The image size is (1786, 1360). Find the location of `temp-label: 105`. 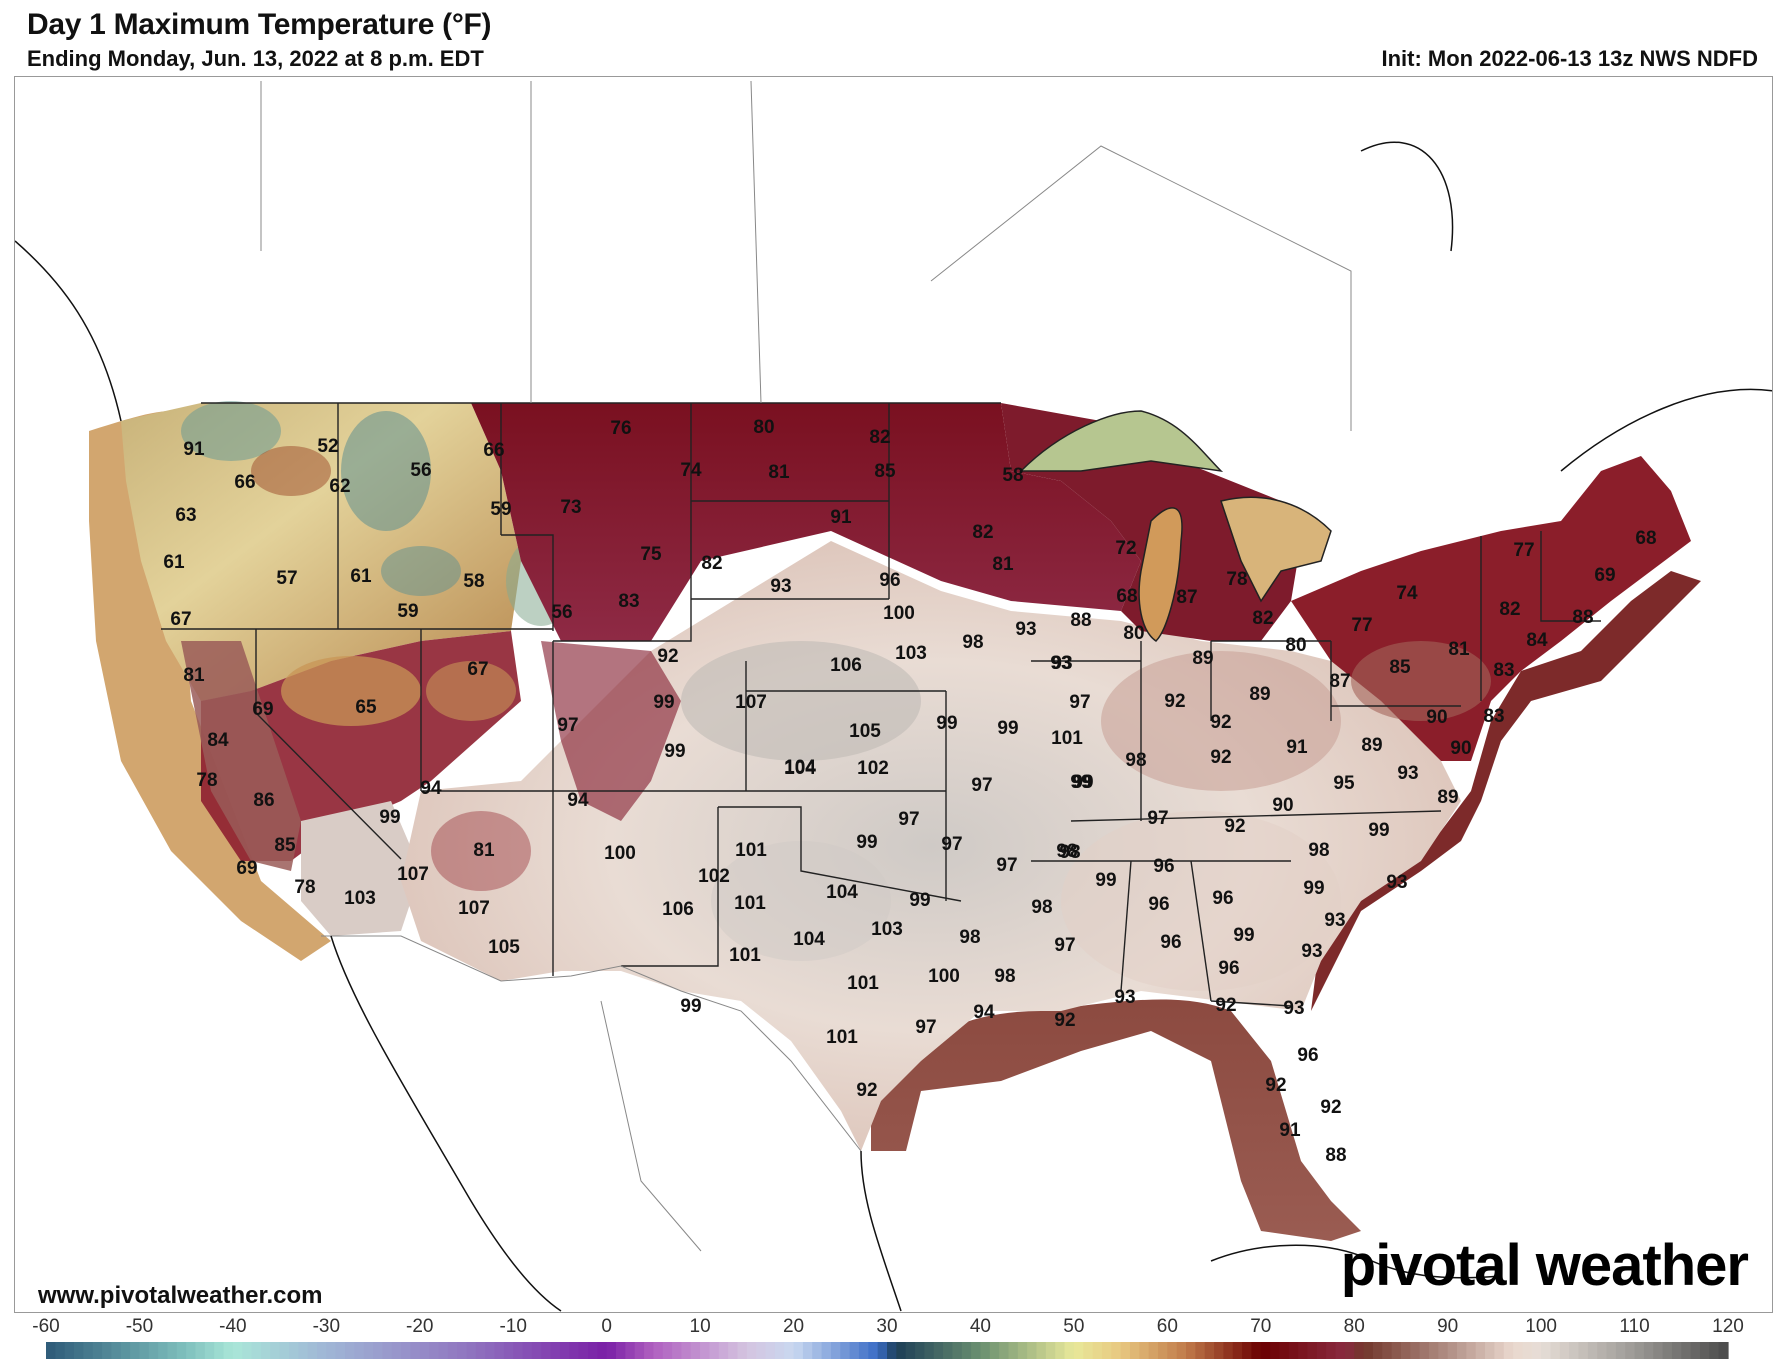

temp-label: 105 is located at coordinates (865, 731).